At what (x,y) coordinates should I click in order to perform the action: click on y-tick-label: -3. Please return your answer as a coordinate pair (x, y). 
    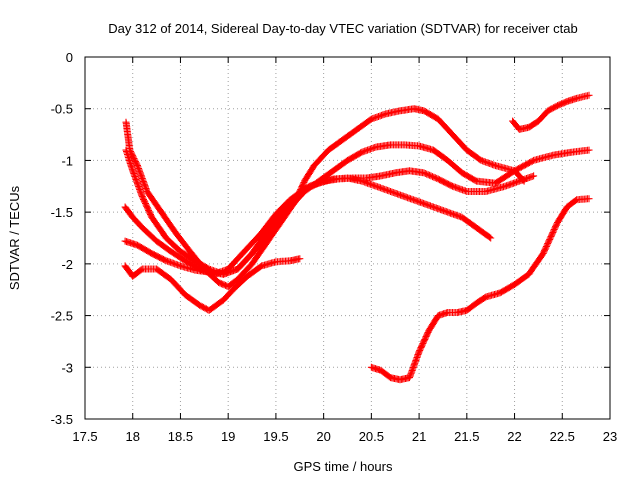
    Looking at the image, I should click on (67, 367).